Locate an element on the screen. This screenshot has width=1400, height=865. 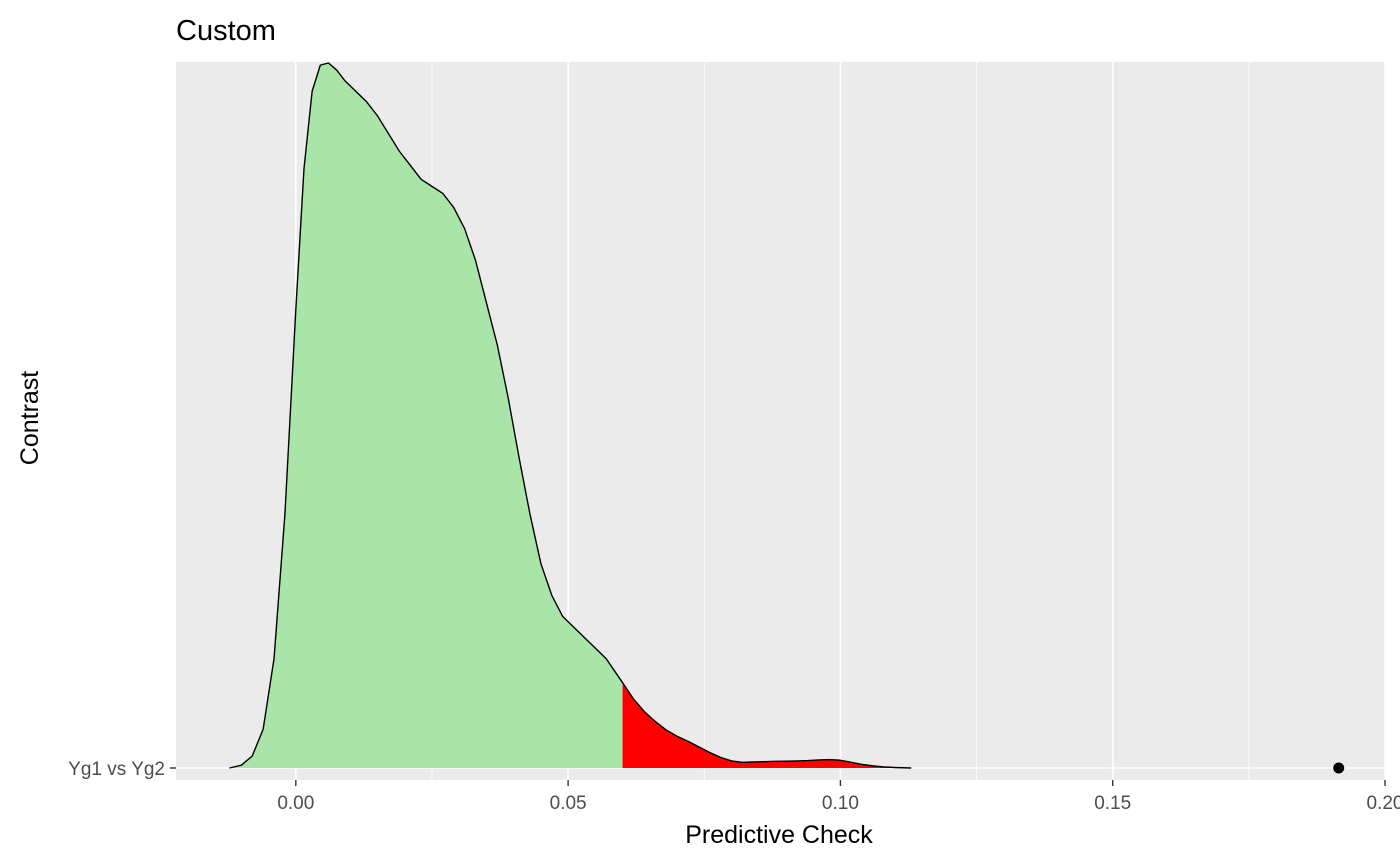
y-axis-title: Contrast is located at coordinates (30, 418).